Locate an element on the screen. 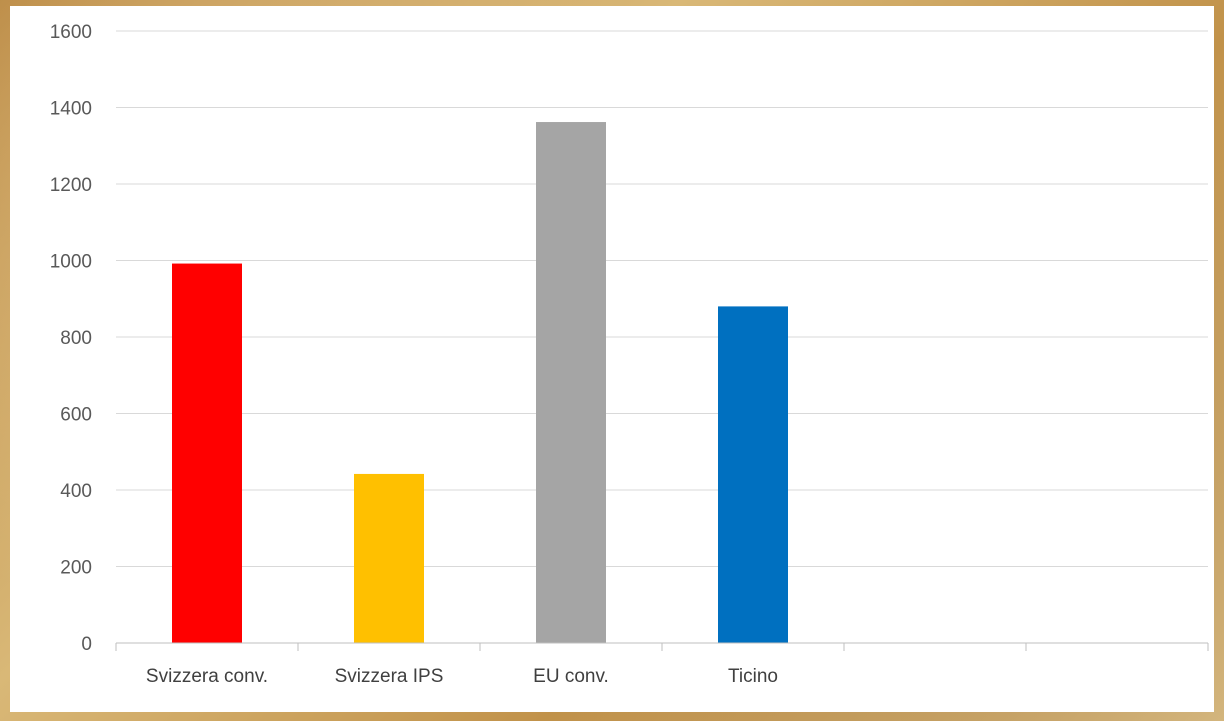  x-axis: Svizzera conv. Svizzera IPS EU conv. Ticino is located at coordinates (662, 664).